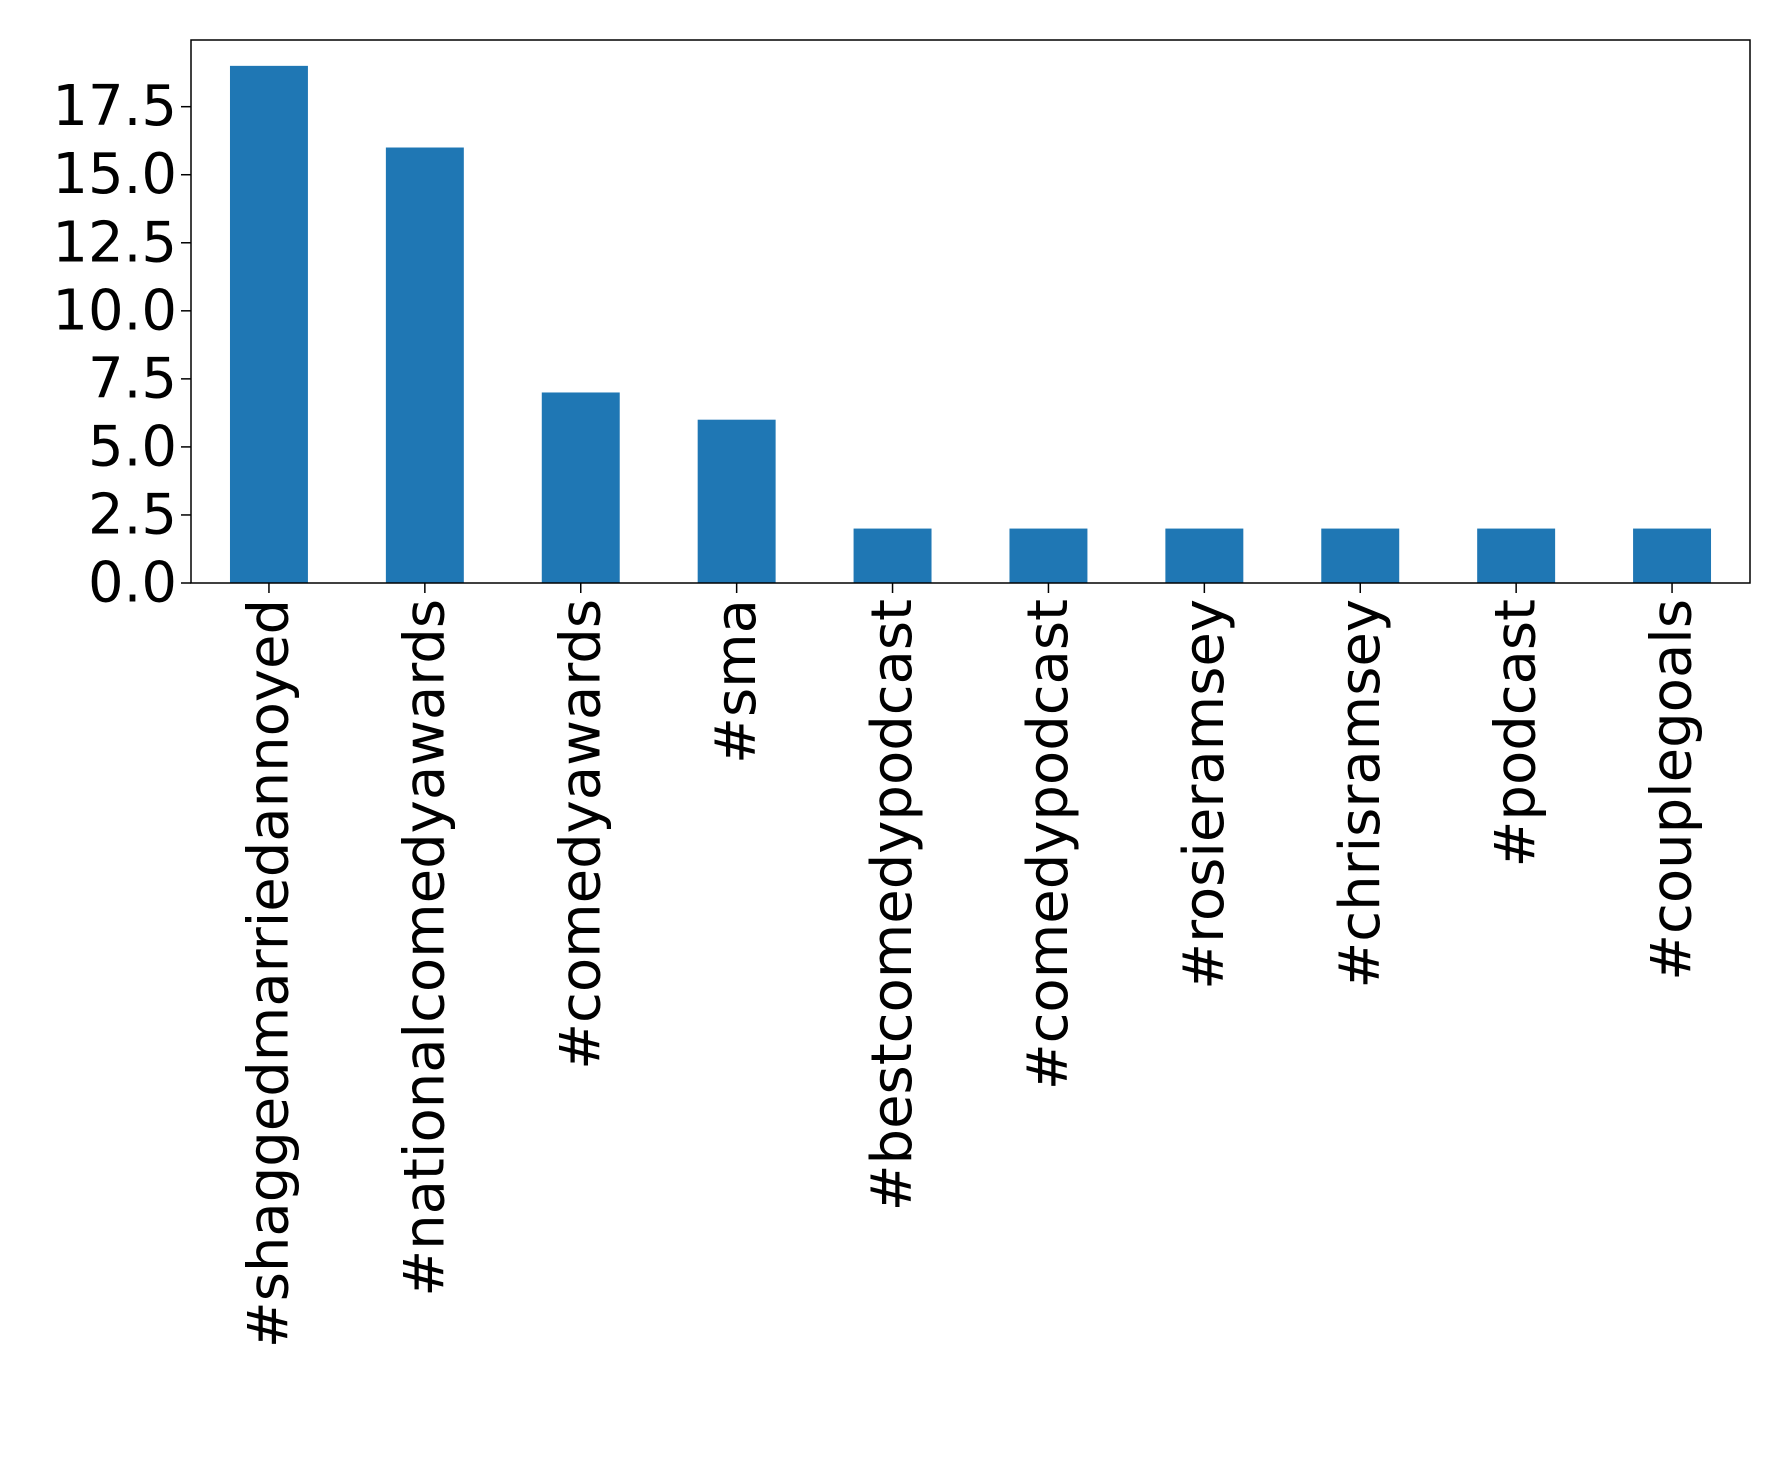  Describe the element at coordinates (1360, 794) in the screenshot. I see `x-tick-label: #chrisramsey` at that location.